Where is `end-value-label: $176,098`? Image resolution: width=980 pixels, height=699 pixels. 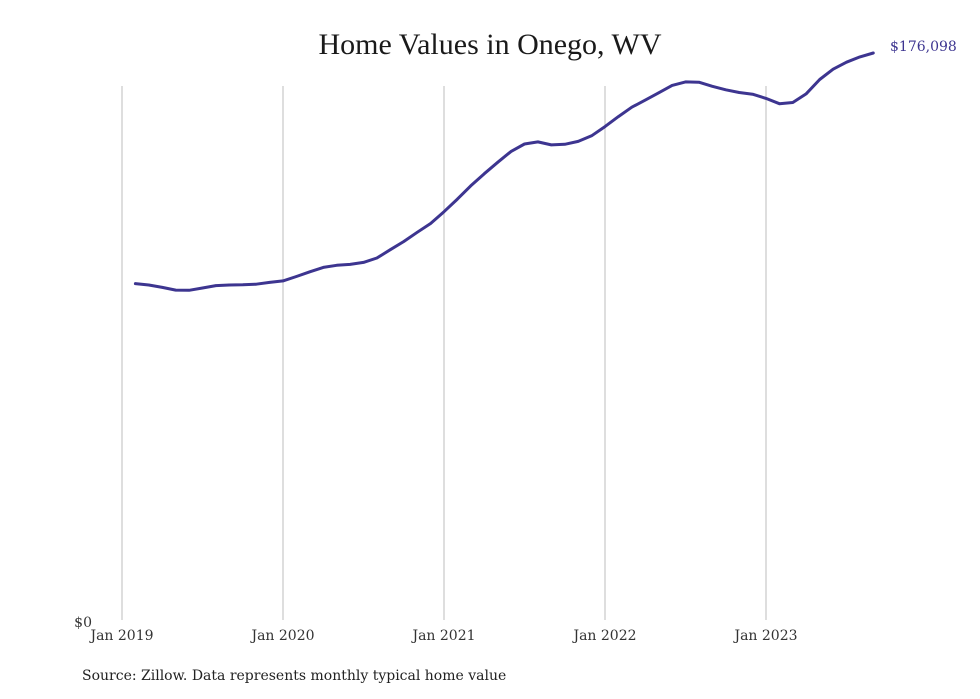 end-value-label: $176,098 is located at coordinates (923, 47).